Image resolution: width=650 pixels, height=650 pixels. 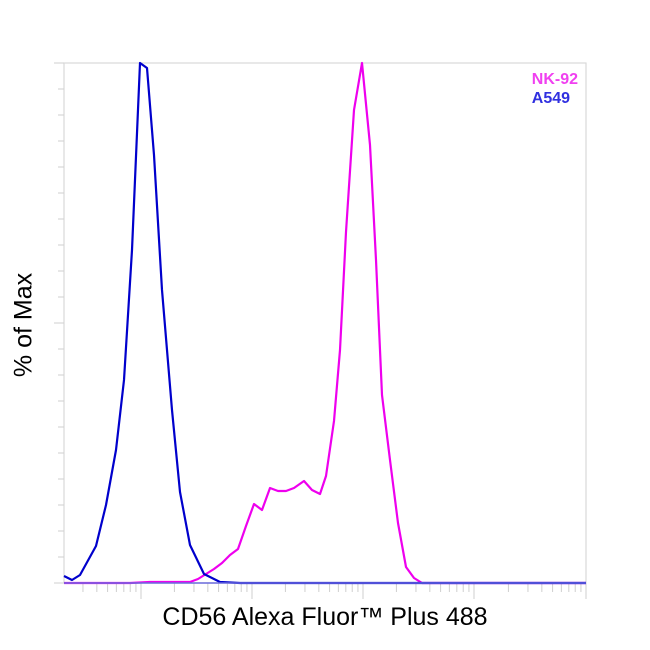 I want to click on y-axis-label-text: % of Max, so click(x=23, y=325).